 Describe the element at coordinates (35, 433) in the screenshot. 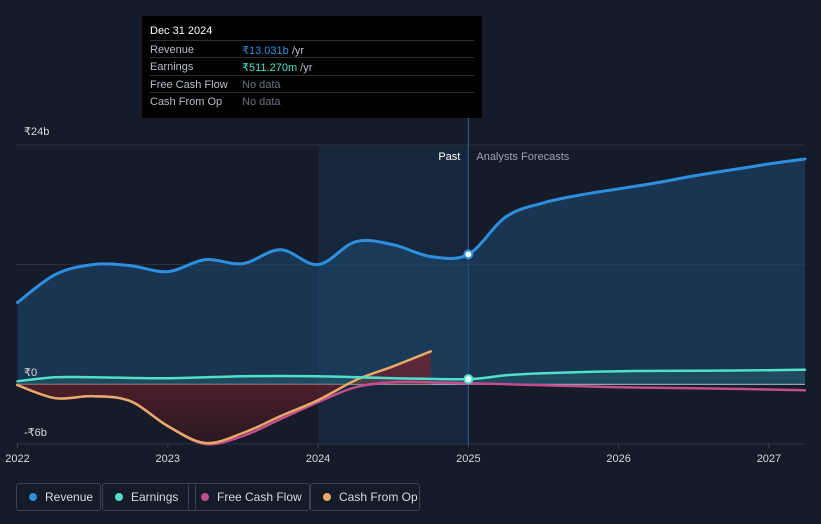

I see `y-tick-label: -₹6b` at that location.